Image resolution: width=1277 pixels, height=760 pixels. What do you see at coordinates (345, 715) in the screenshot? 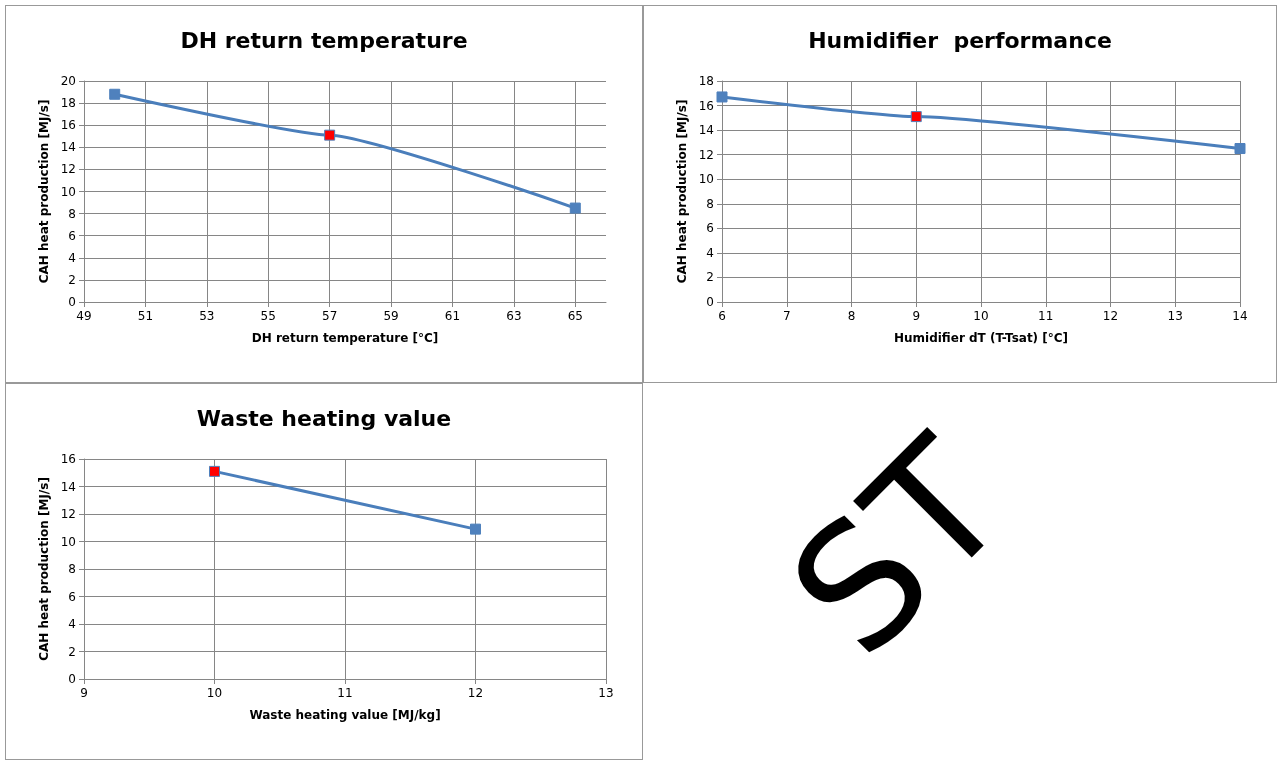
I see `x-axis-title: Waste heating value [MJ/kg]` at bounding box center [345, 715].